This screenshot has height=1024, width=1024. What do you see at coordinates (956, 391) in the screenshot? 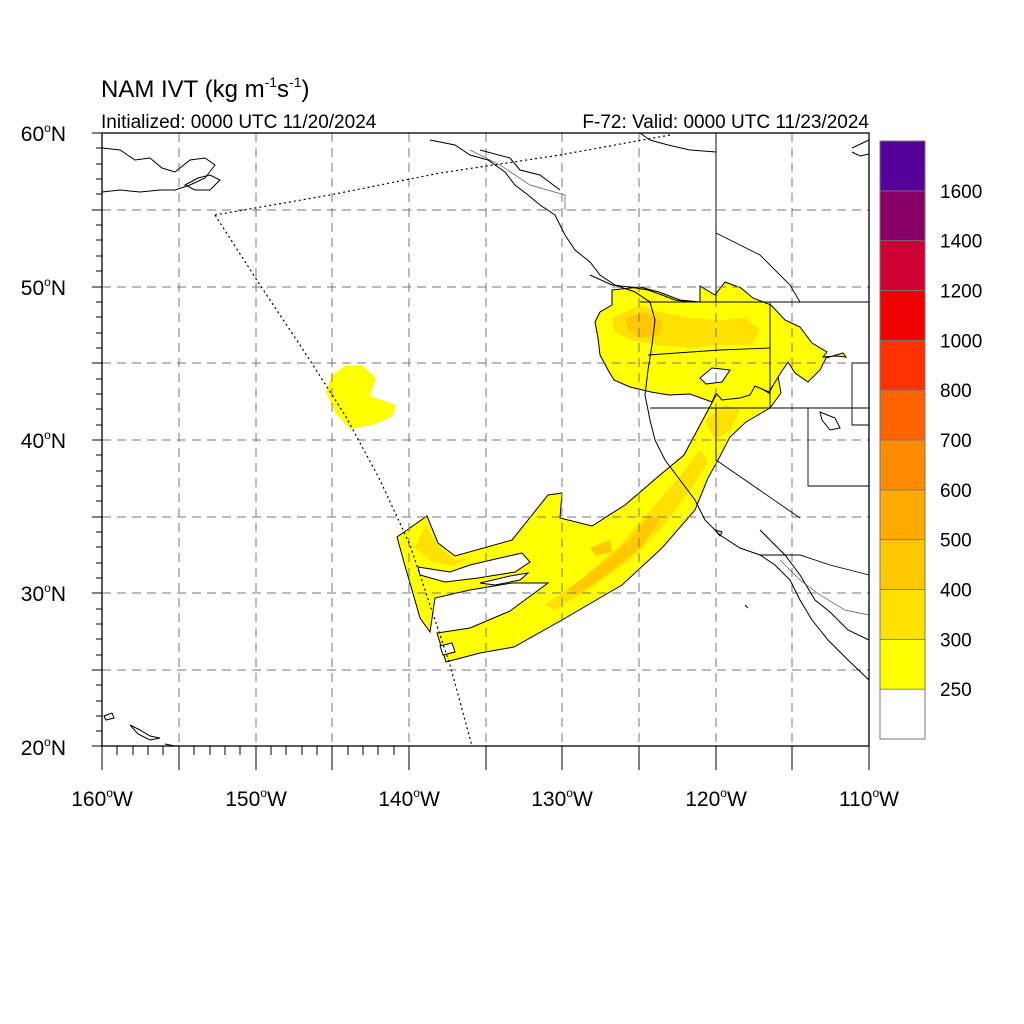
I see `colorbar-label: 800` at bounding box center [956, 391].